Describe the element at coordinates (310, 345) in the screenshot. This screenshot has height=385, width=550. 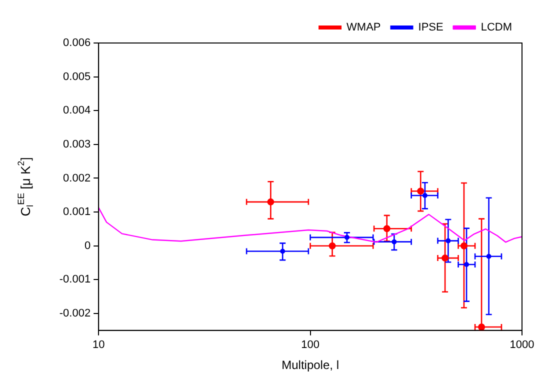
I see `x-tick-label: 100` at that location.